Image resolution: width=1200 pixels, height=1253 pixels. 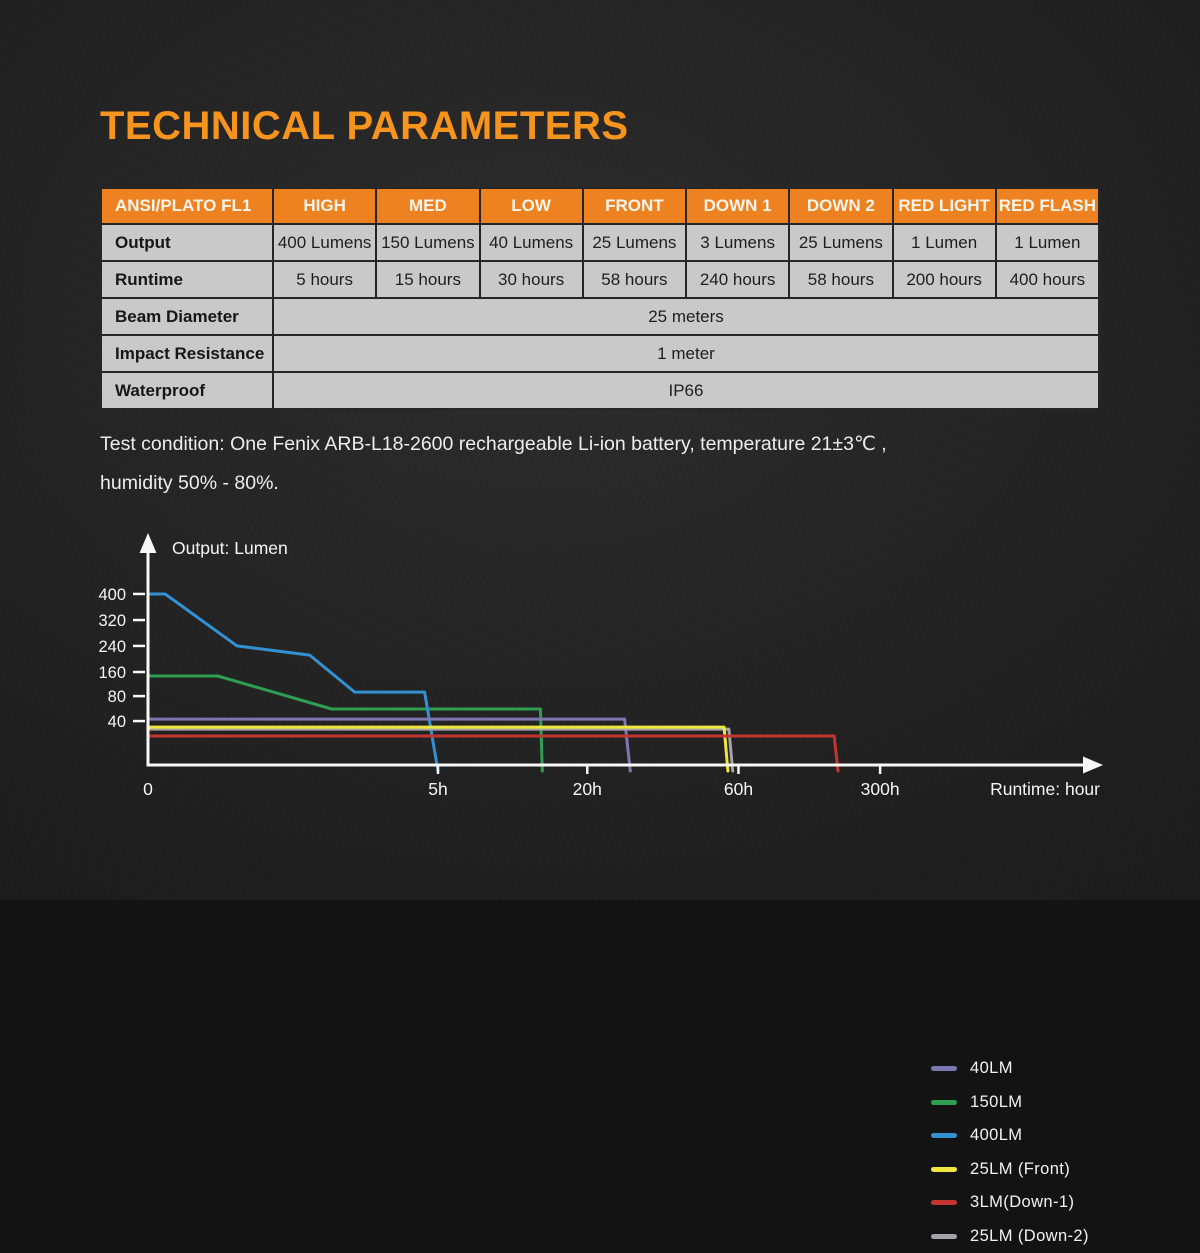 I want to click on legend-swatch-25lm-front, so click(x=944, y=1169).